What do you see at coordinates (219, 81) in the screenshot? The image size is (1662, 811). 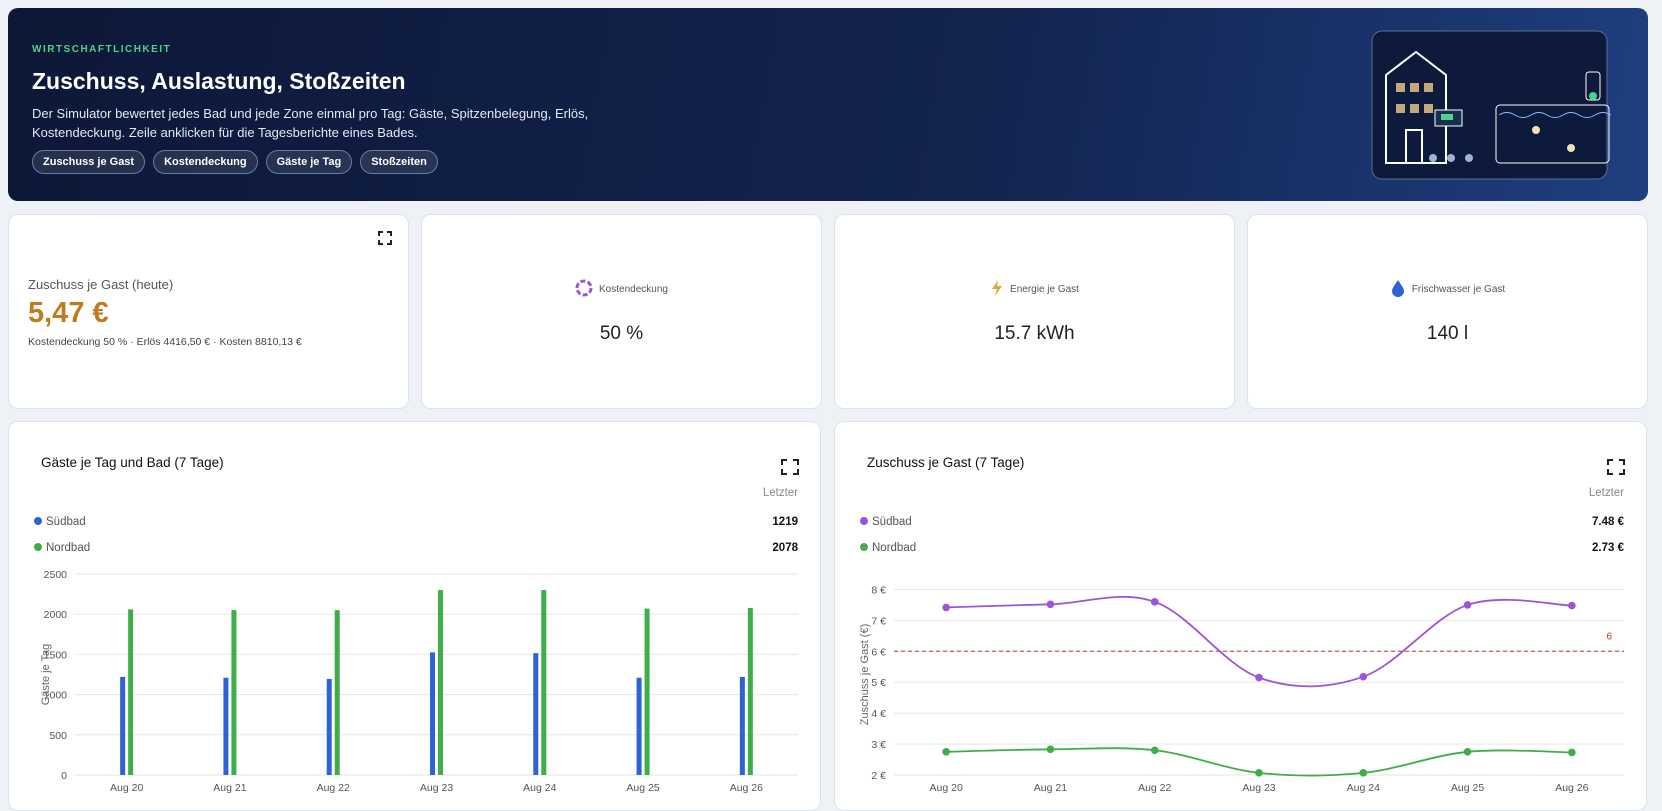 I see `page-title: Zuschuss, Auslastung, Stoßzeiten` at bounding box center [219, 81].